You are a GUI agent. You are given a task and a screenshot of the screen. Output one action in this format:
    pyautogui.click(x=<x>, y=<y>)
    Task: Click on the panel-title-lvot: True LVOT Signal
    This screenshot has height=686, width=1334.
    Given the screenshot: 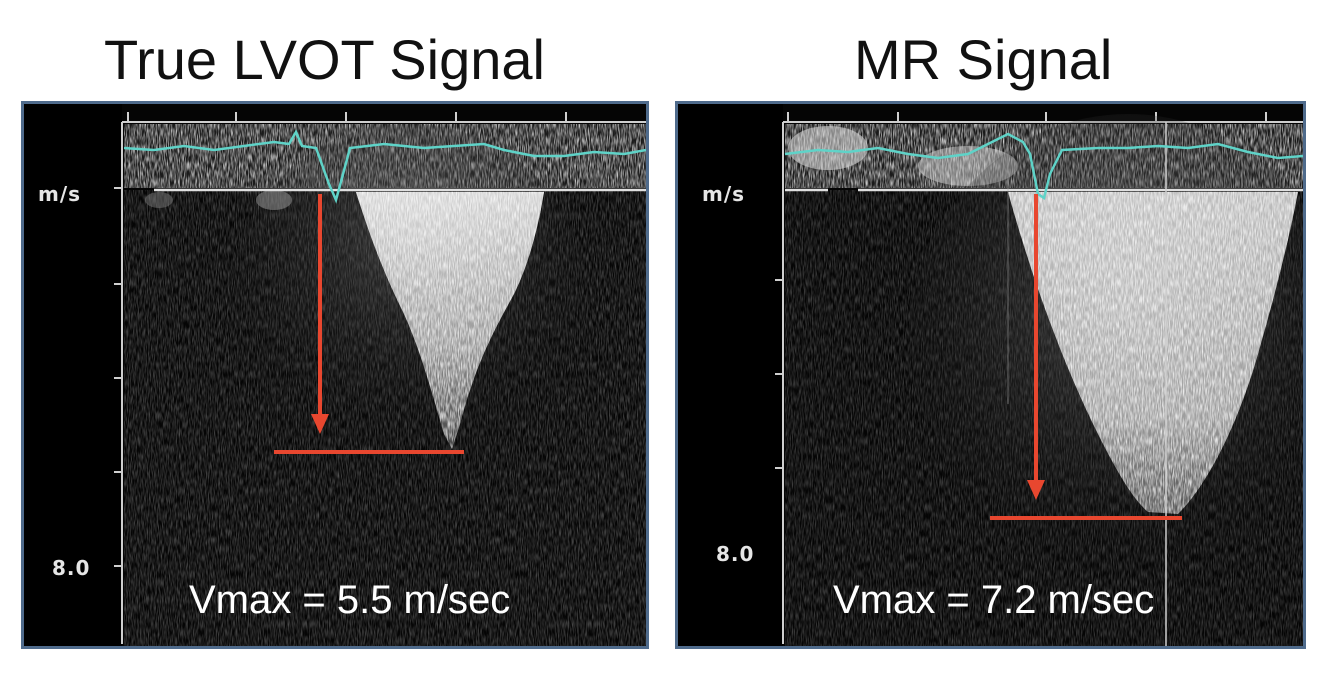 What is the action you would take?
    pyautogui.click(x=324, y=59)
    